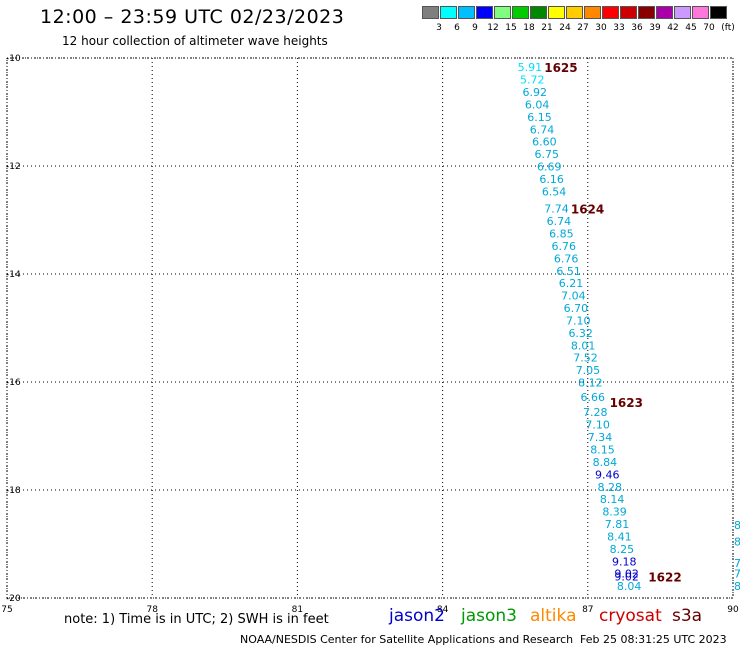 This screenshot has height=650, width=740. What do you see at coordinates (593, 397) in the screenshot?
I see `swh-value-label: 6.66` at bounding box center [593, 397].